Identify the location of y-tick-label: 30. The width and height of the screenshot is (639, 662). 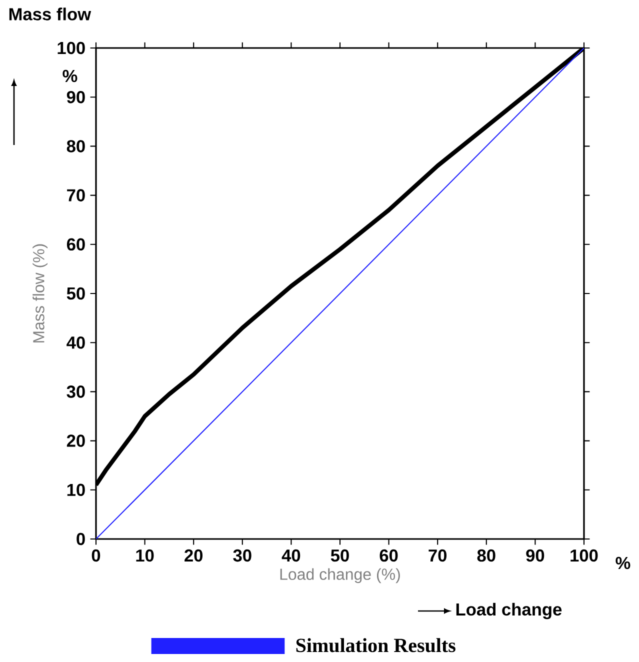
(75, 392).